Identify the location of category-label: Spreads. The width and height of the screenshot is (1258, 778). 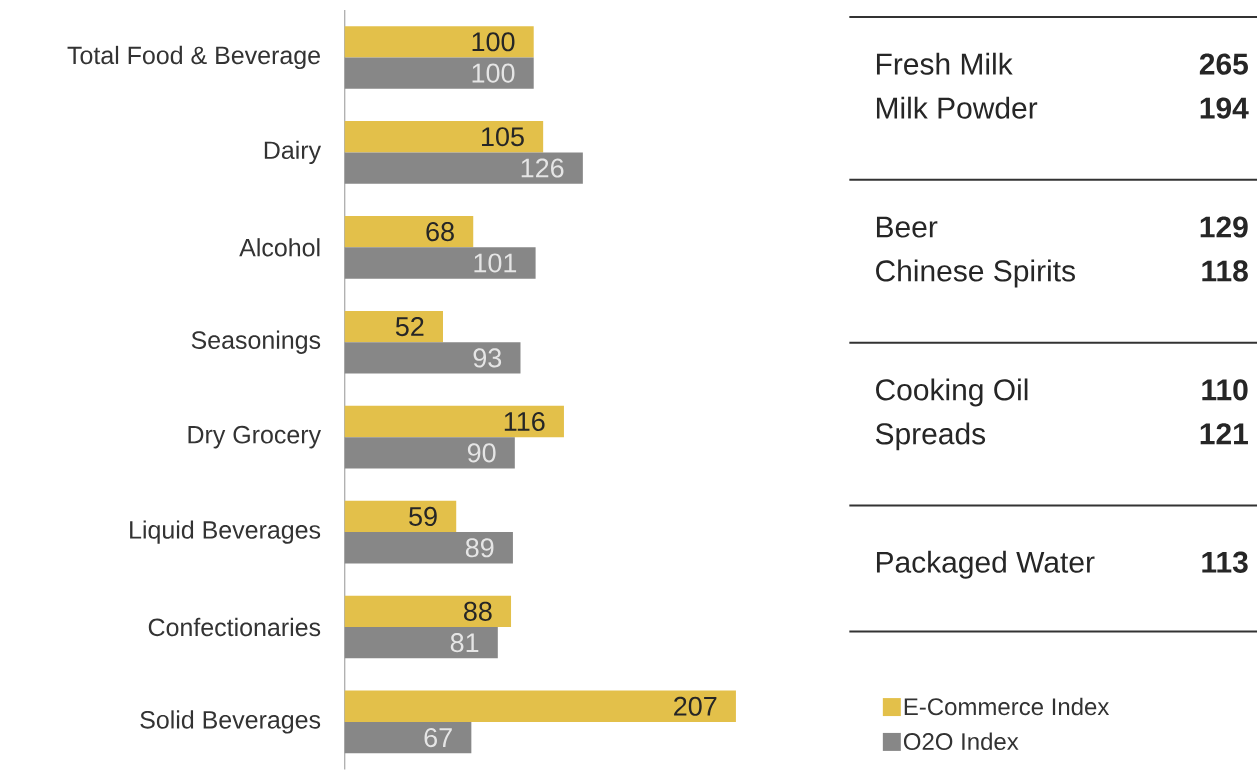
(930, 436).